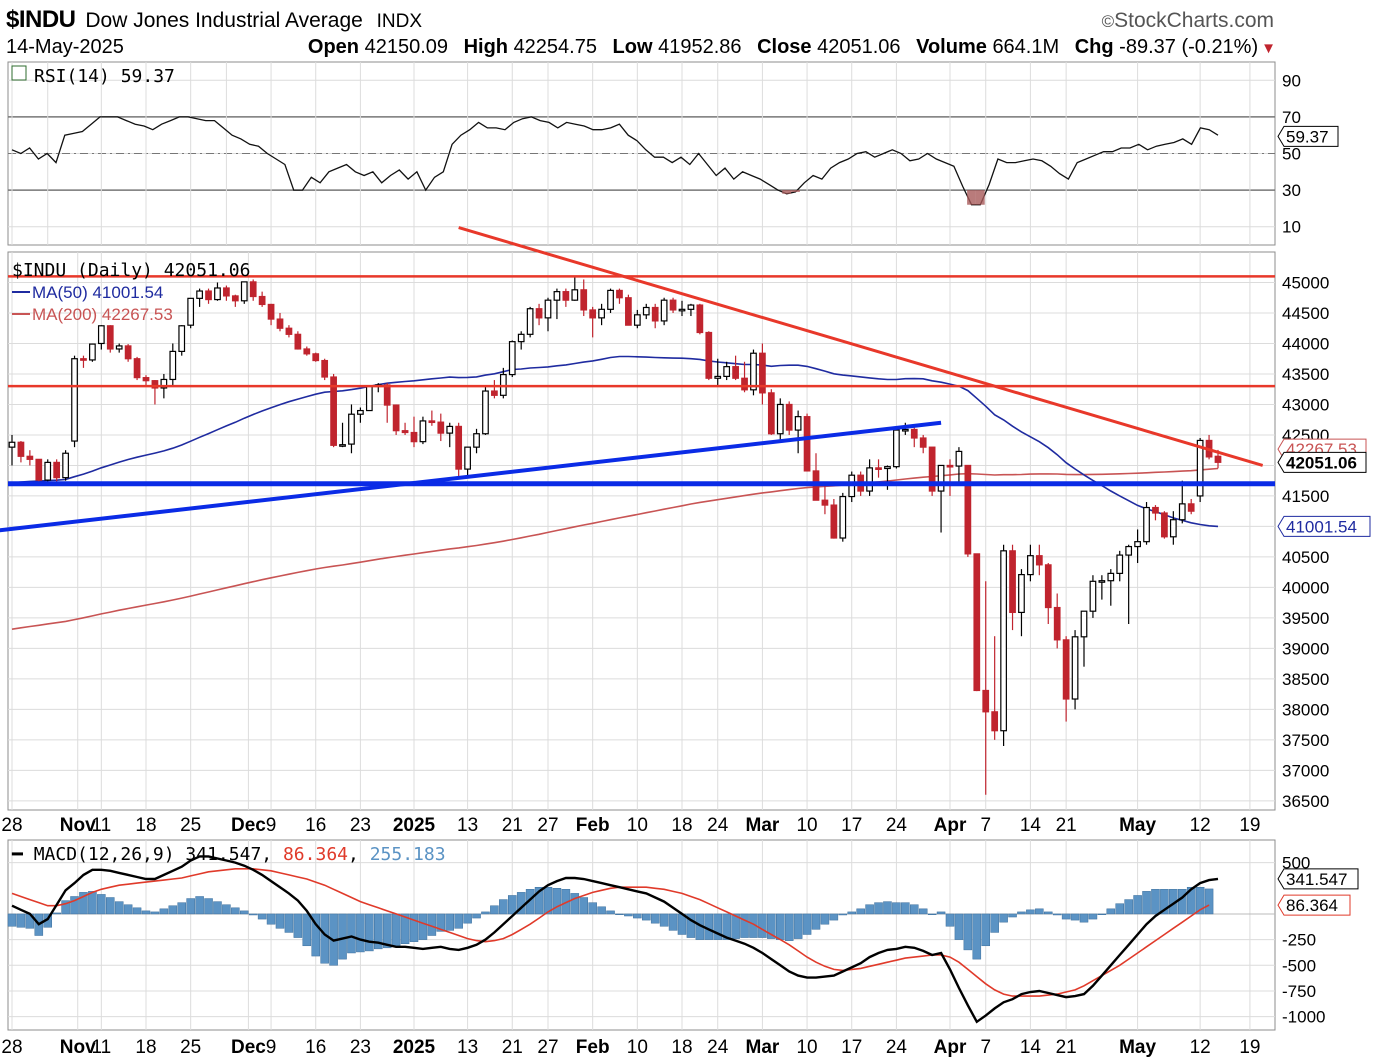 Image resolution: width=1376 pixels, height=1060 pixels. What do you see at coordinates (1305, 679) in the screenshot?
I see `price-tick-label: 38500` at bounding box center [1305, 679].